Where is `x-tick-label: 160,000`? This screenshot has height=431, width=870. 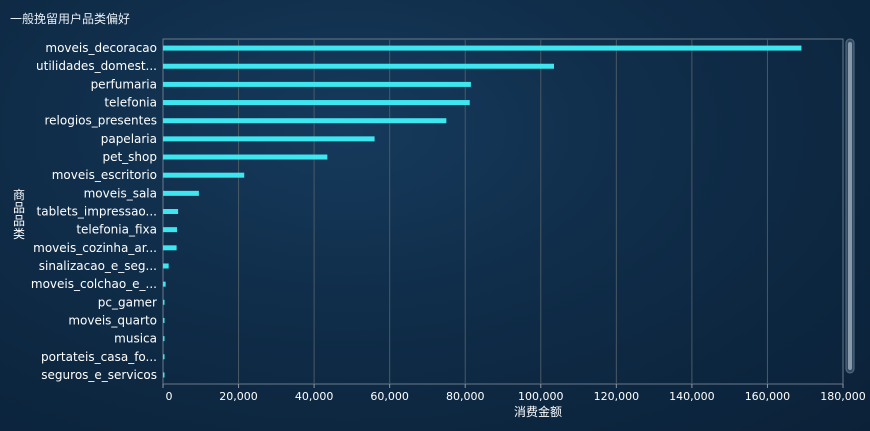
x-tick-label: 160,000 is located at coordinates (768, 396).